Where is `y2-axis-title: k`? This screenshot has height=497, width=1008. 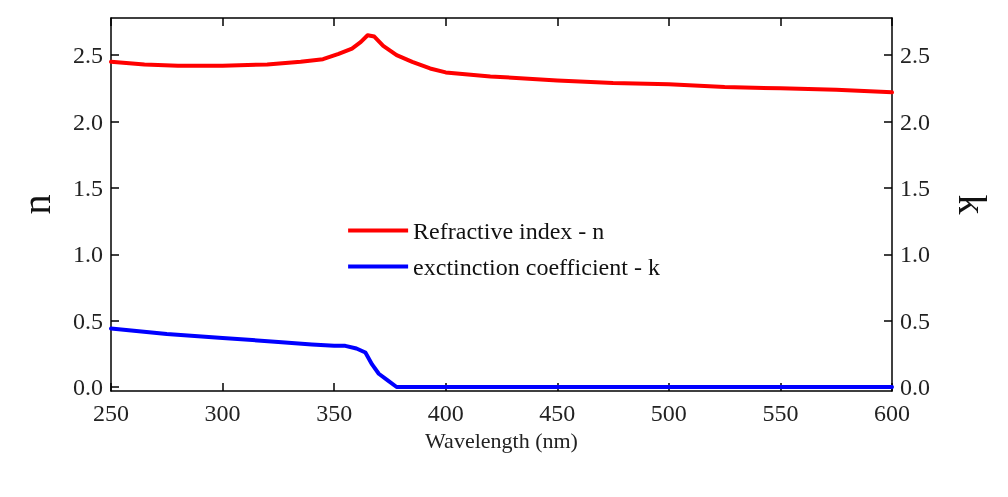
y2-axis-title: k is located at coordinates (972, 204).